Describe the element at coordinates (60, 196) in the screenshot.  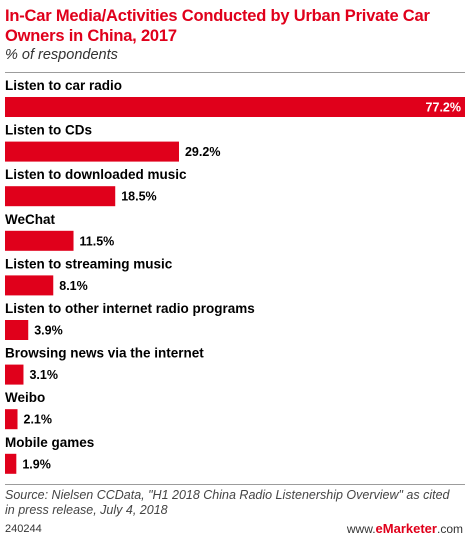
I see `bar-listen-to-downloaded-music` at that location.